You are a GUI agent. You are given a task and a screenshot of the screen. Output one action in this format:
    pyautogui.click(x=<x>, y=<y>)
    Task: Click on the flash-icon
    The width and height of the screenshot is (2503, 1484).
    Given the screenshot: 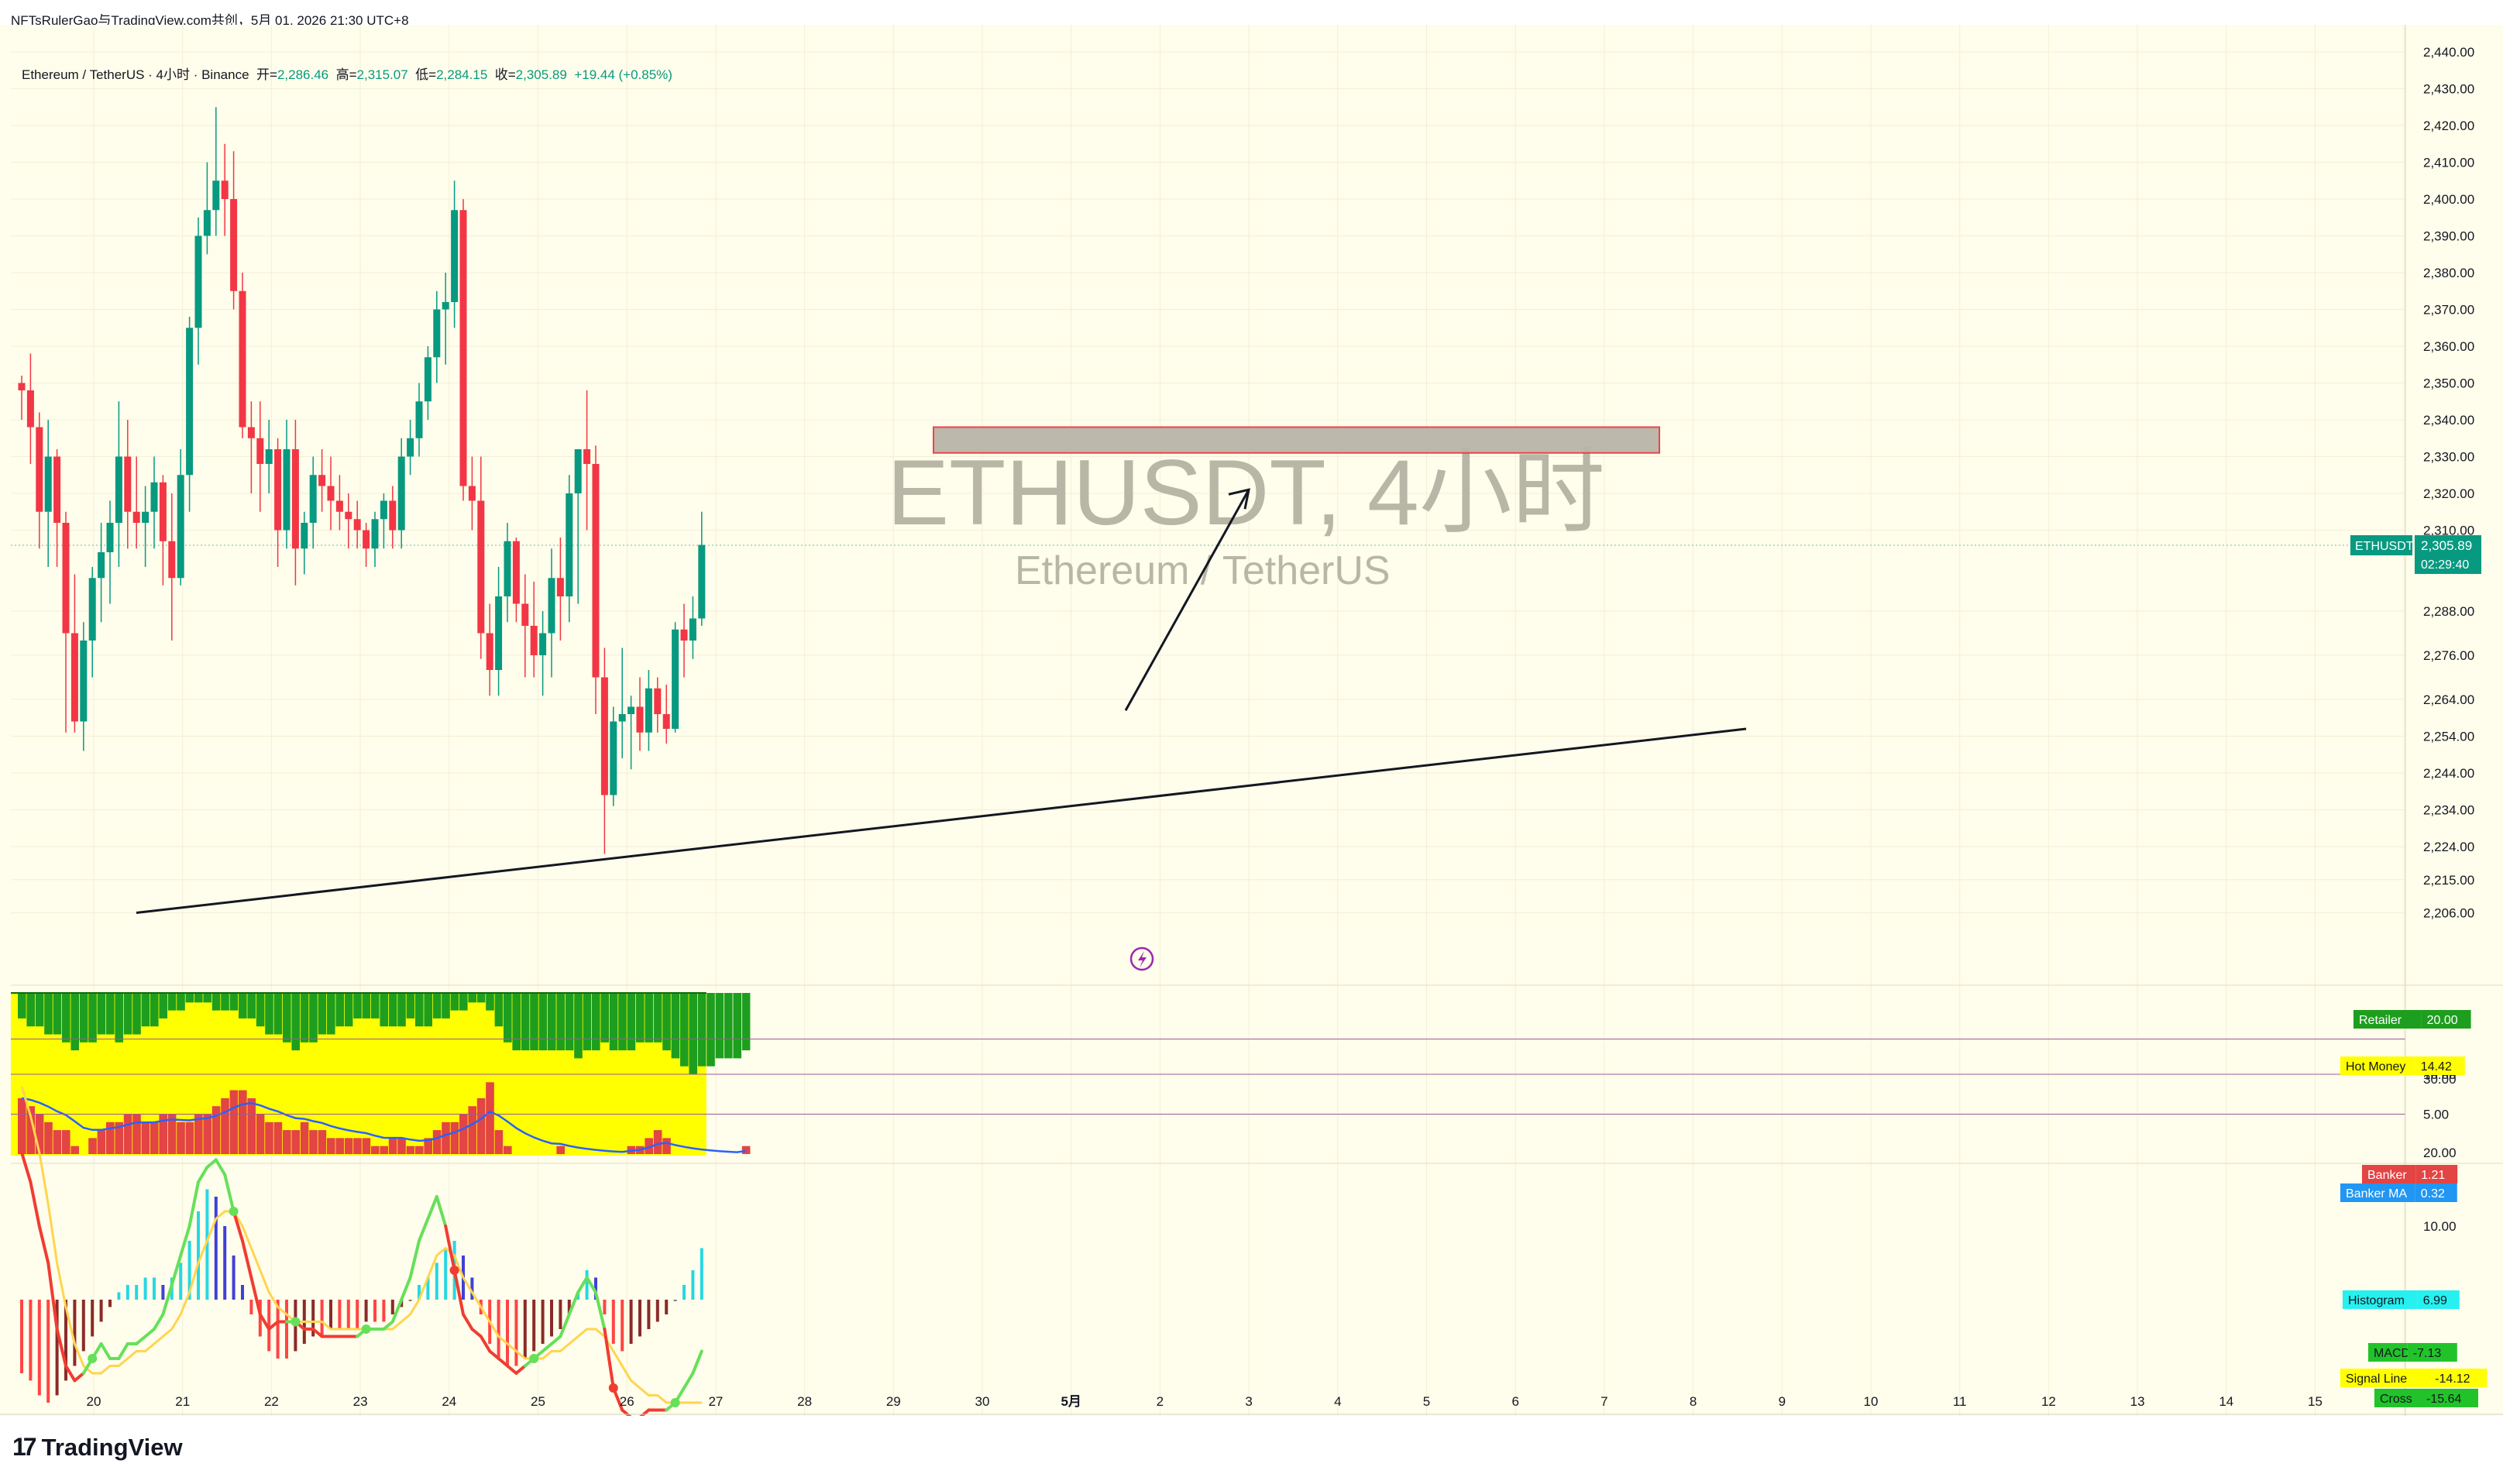 What is the action you would take?
    pyautogui.click(x=1141, y=958)
    